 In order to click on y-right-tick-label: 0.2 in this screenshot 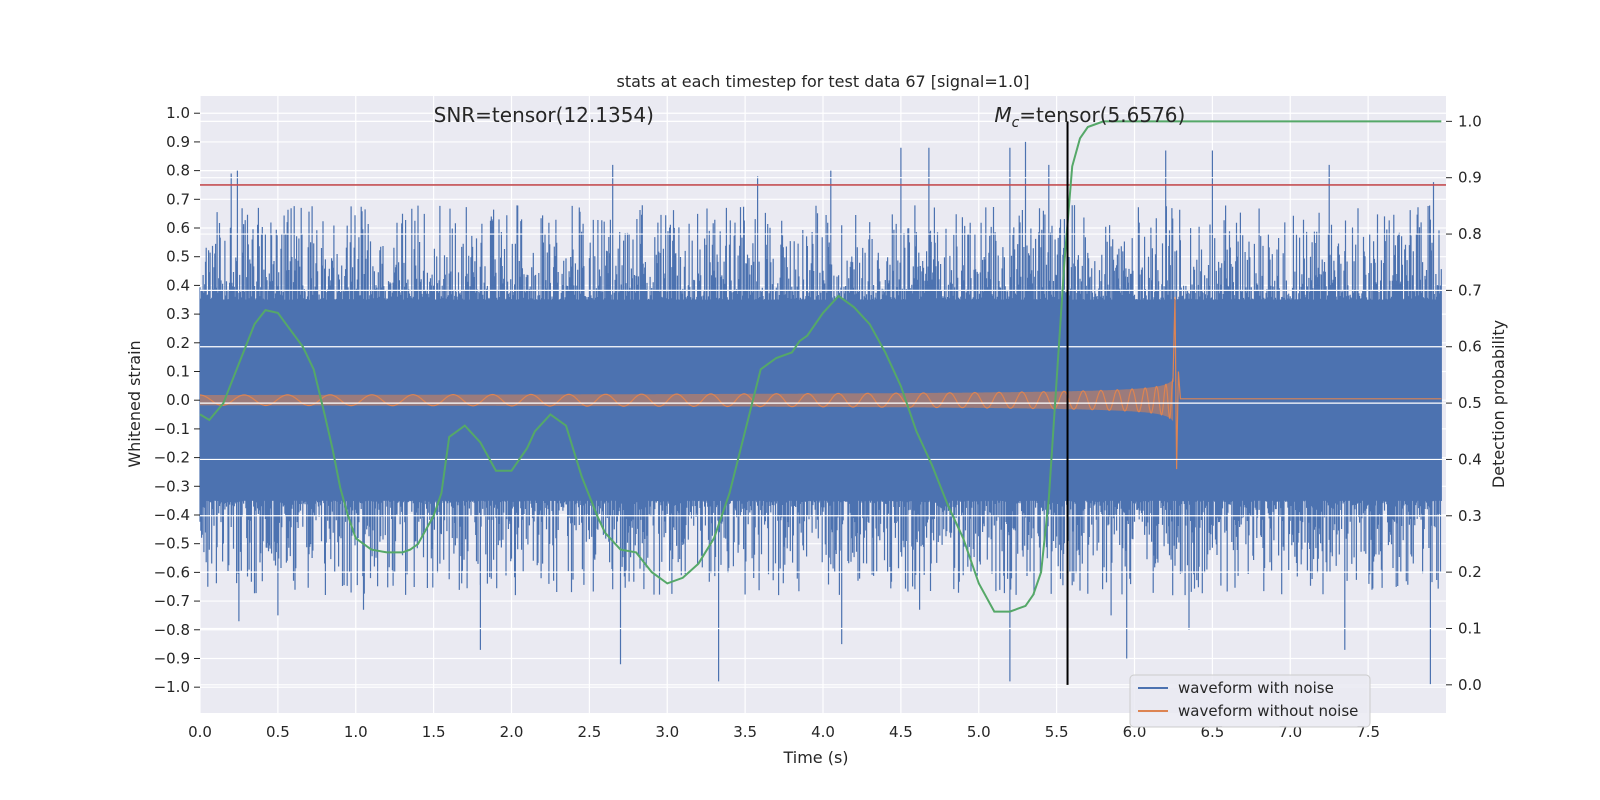, I will do `click(1470, 572)`.